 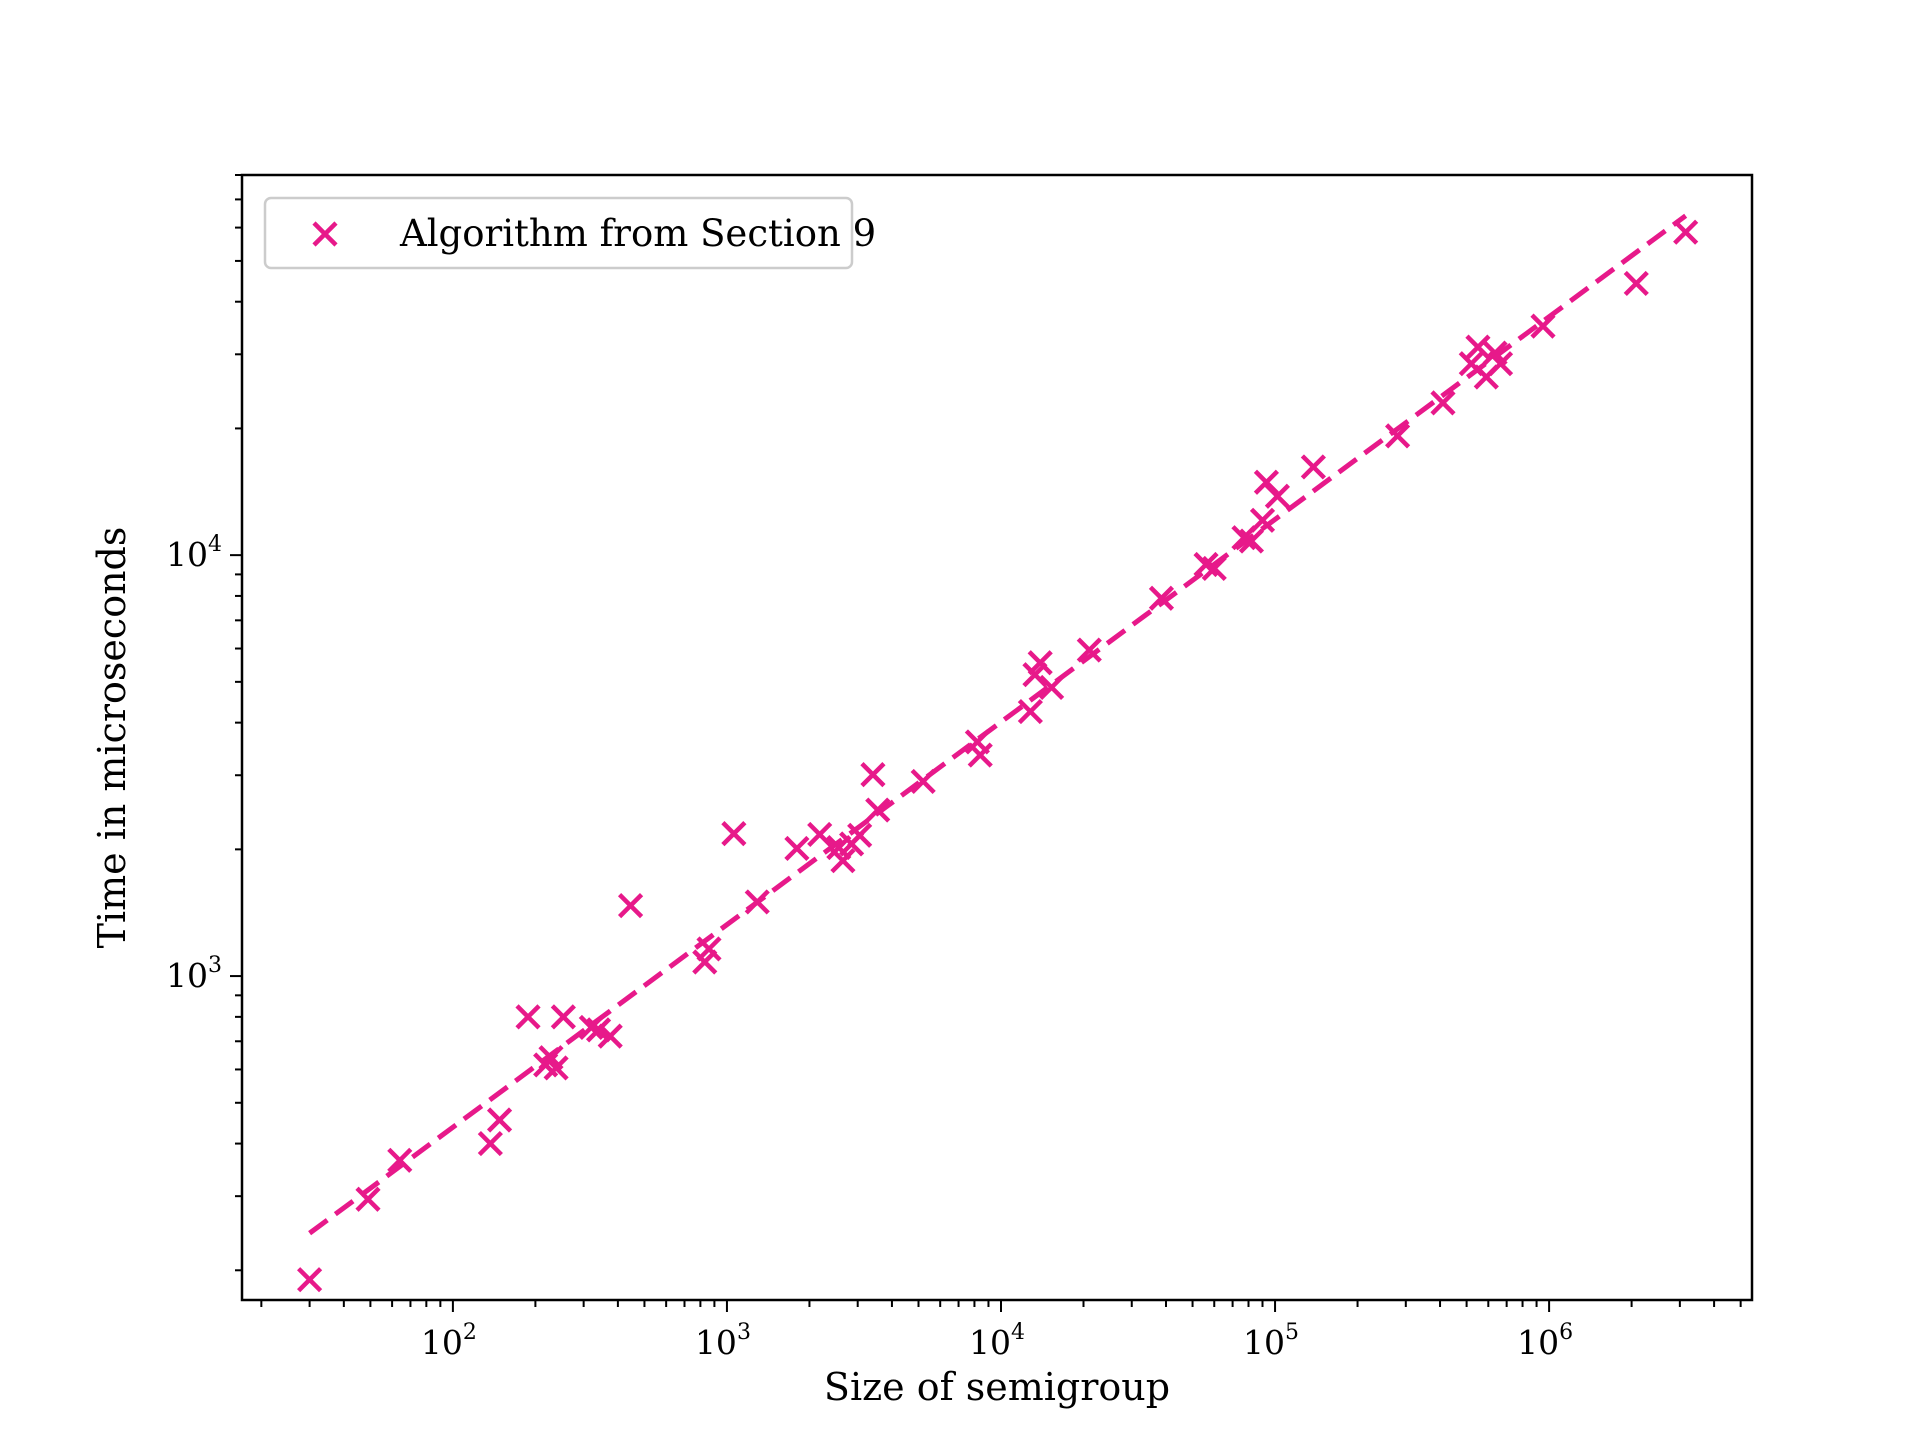 I want to click on x-tick-label: 10², so click(x=449, y=1341).